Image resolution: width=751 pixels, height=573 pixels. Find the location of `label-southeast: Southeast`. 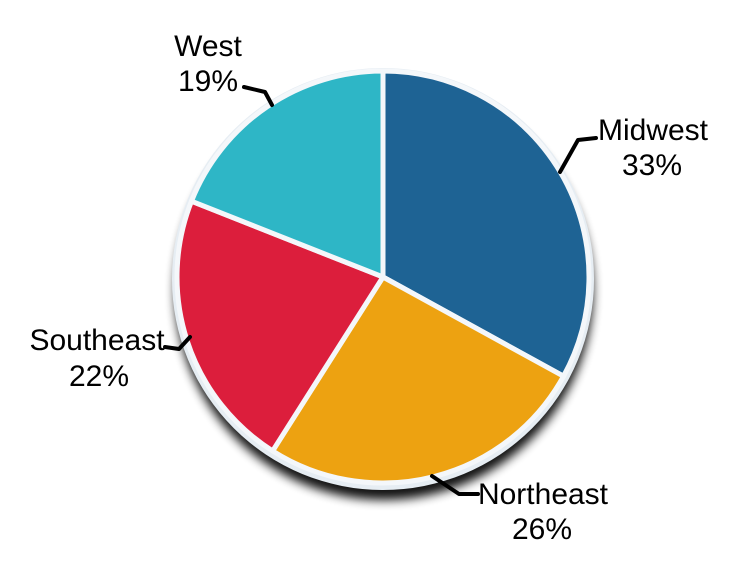

label-southeast: Southeast is located at coordinates (97, 340).